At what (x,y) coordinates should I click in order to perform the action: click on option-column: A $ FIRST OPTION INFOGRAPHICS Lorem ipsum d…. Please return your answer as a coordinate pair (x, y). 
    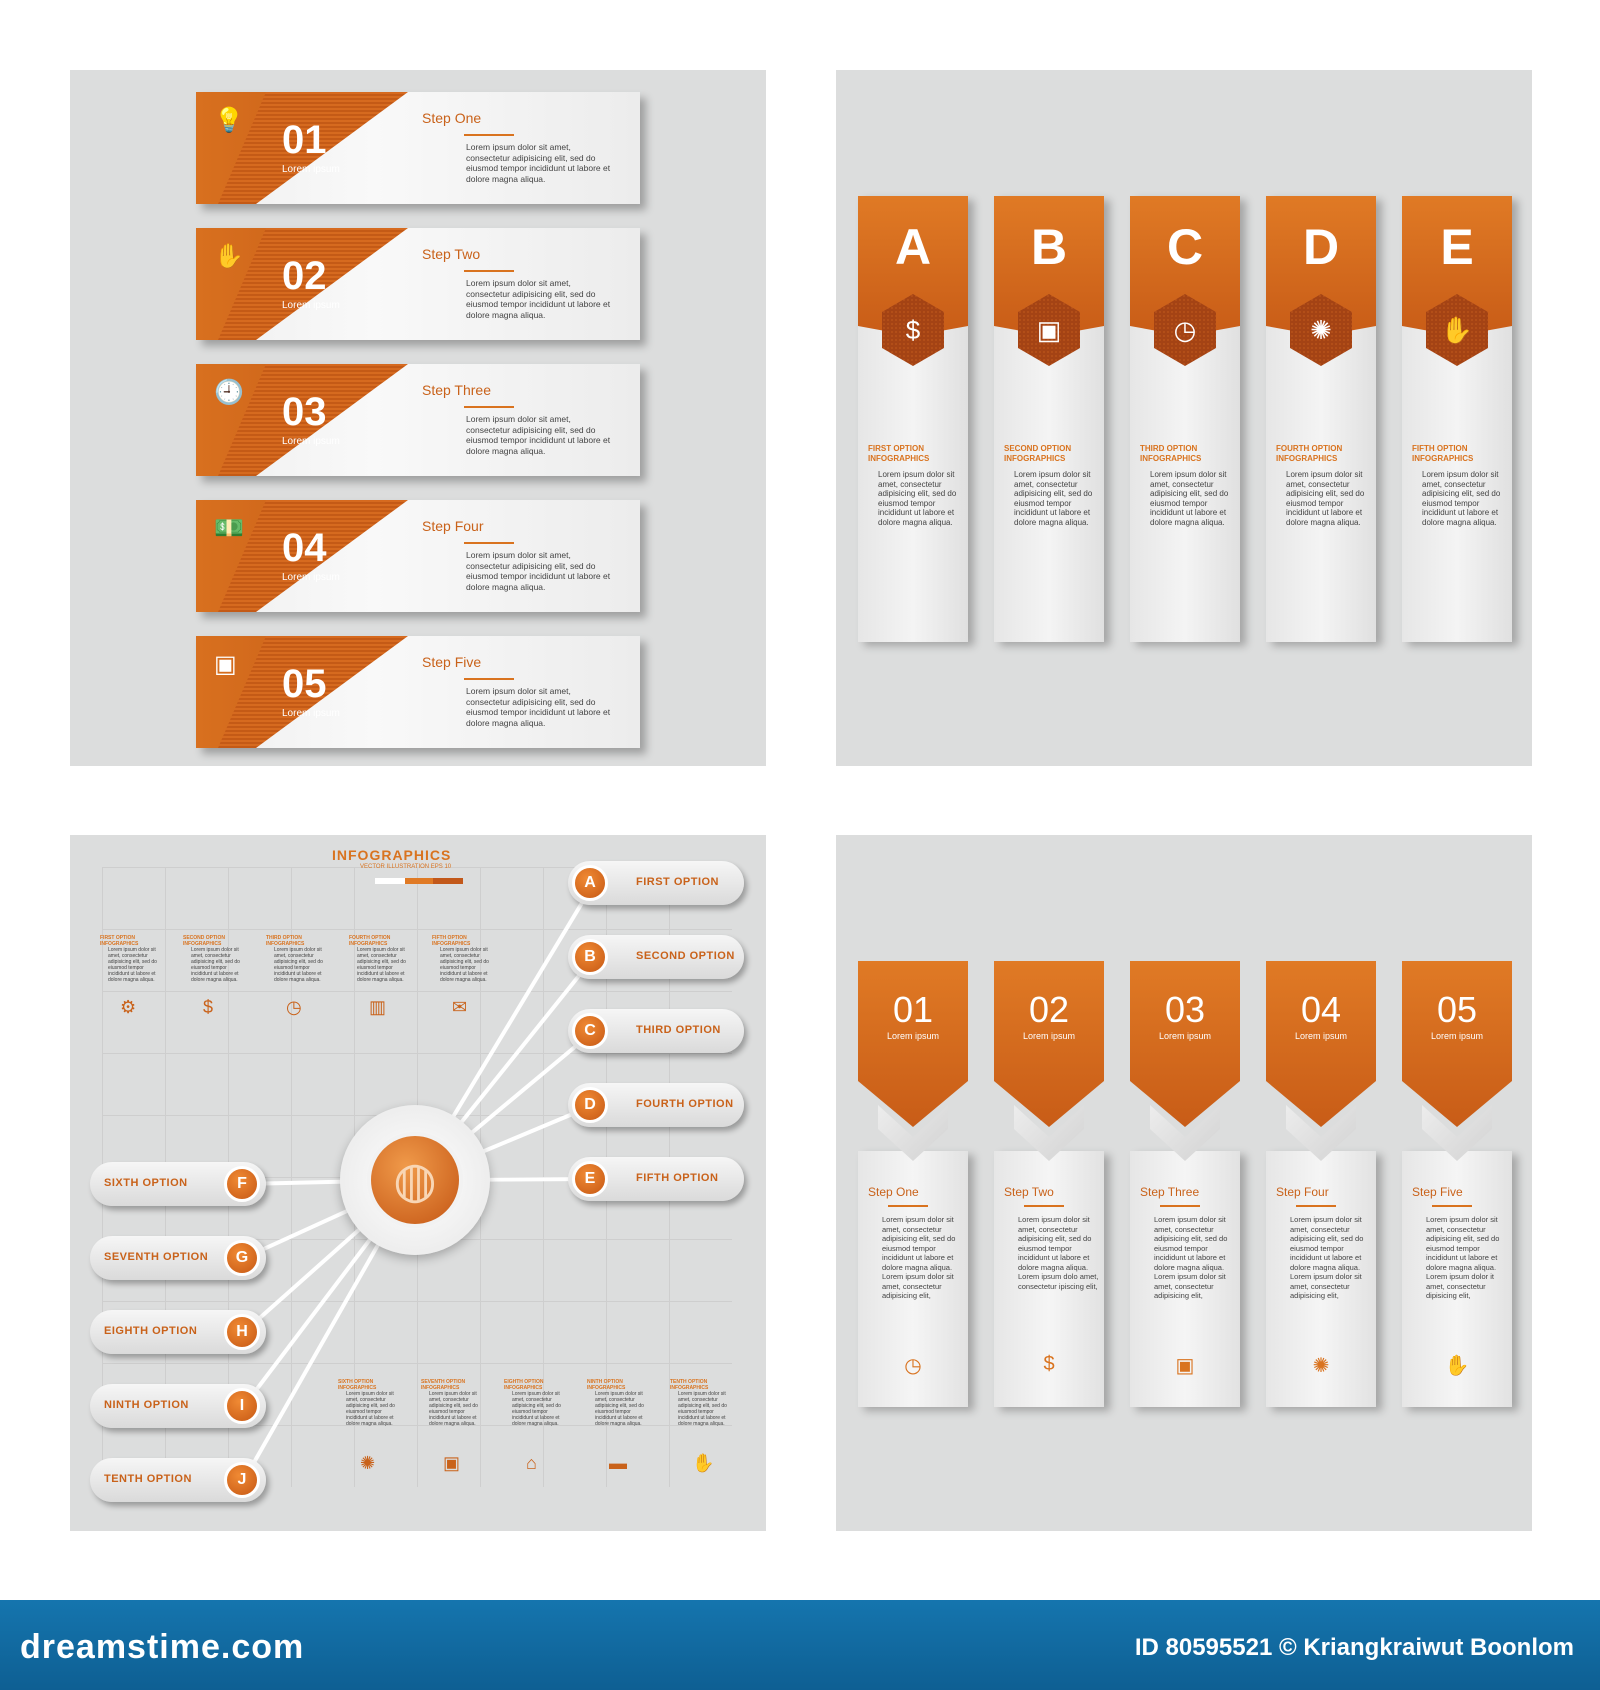
    Looking at the image, I should click on (913, 419).